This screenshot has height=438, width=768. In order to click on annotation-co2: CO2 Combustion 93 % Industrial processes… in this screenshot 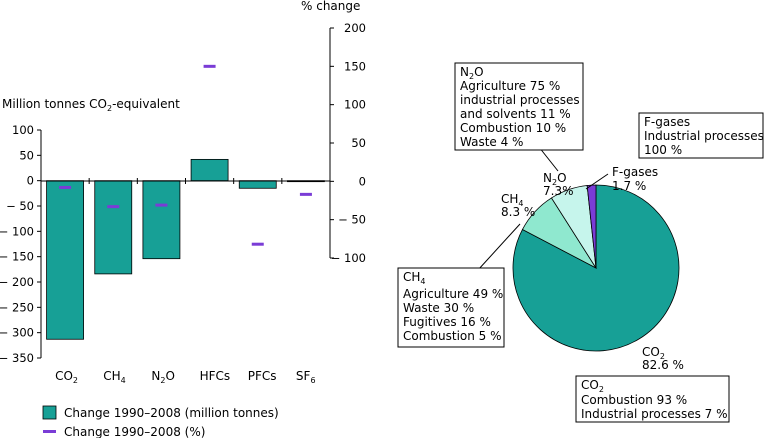, I will do `click(652, 399)`.